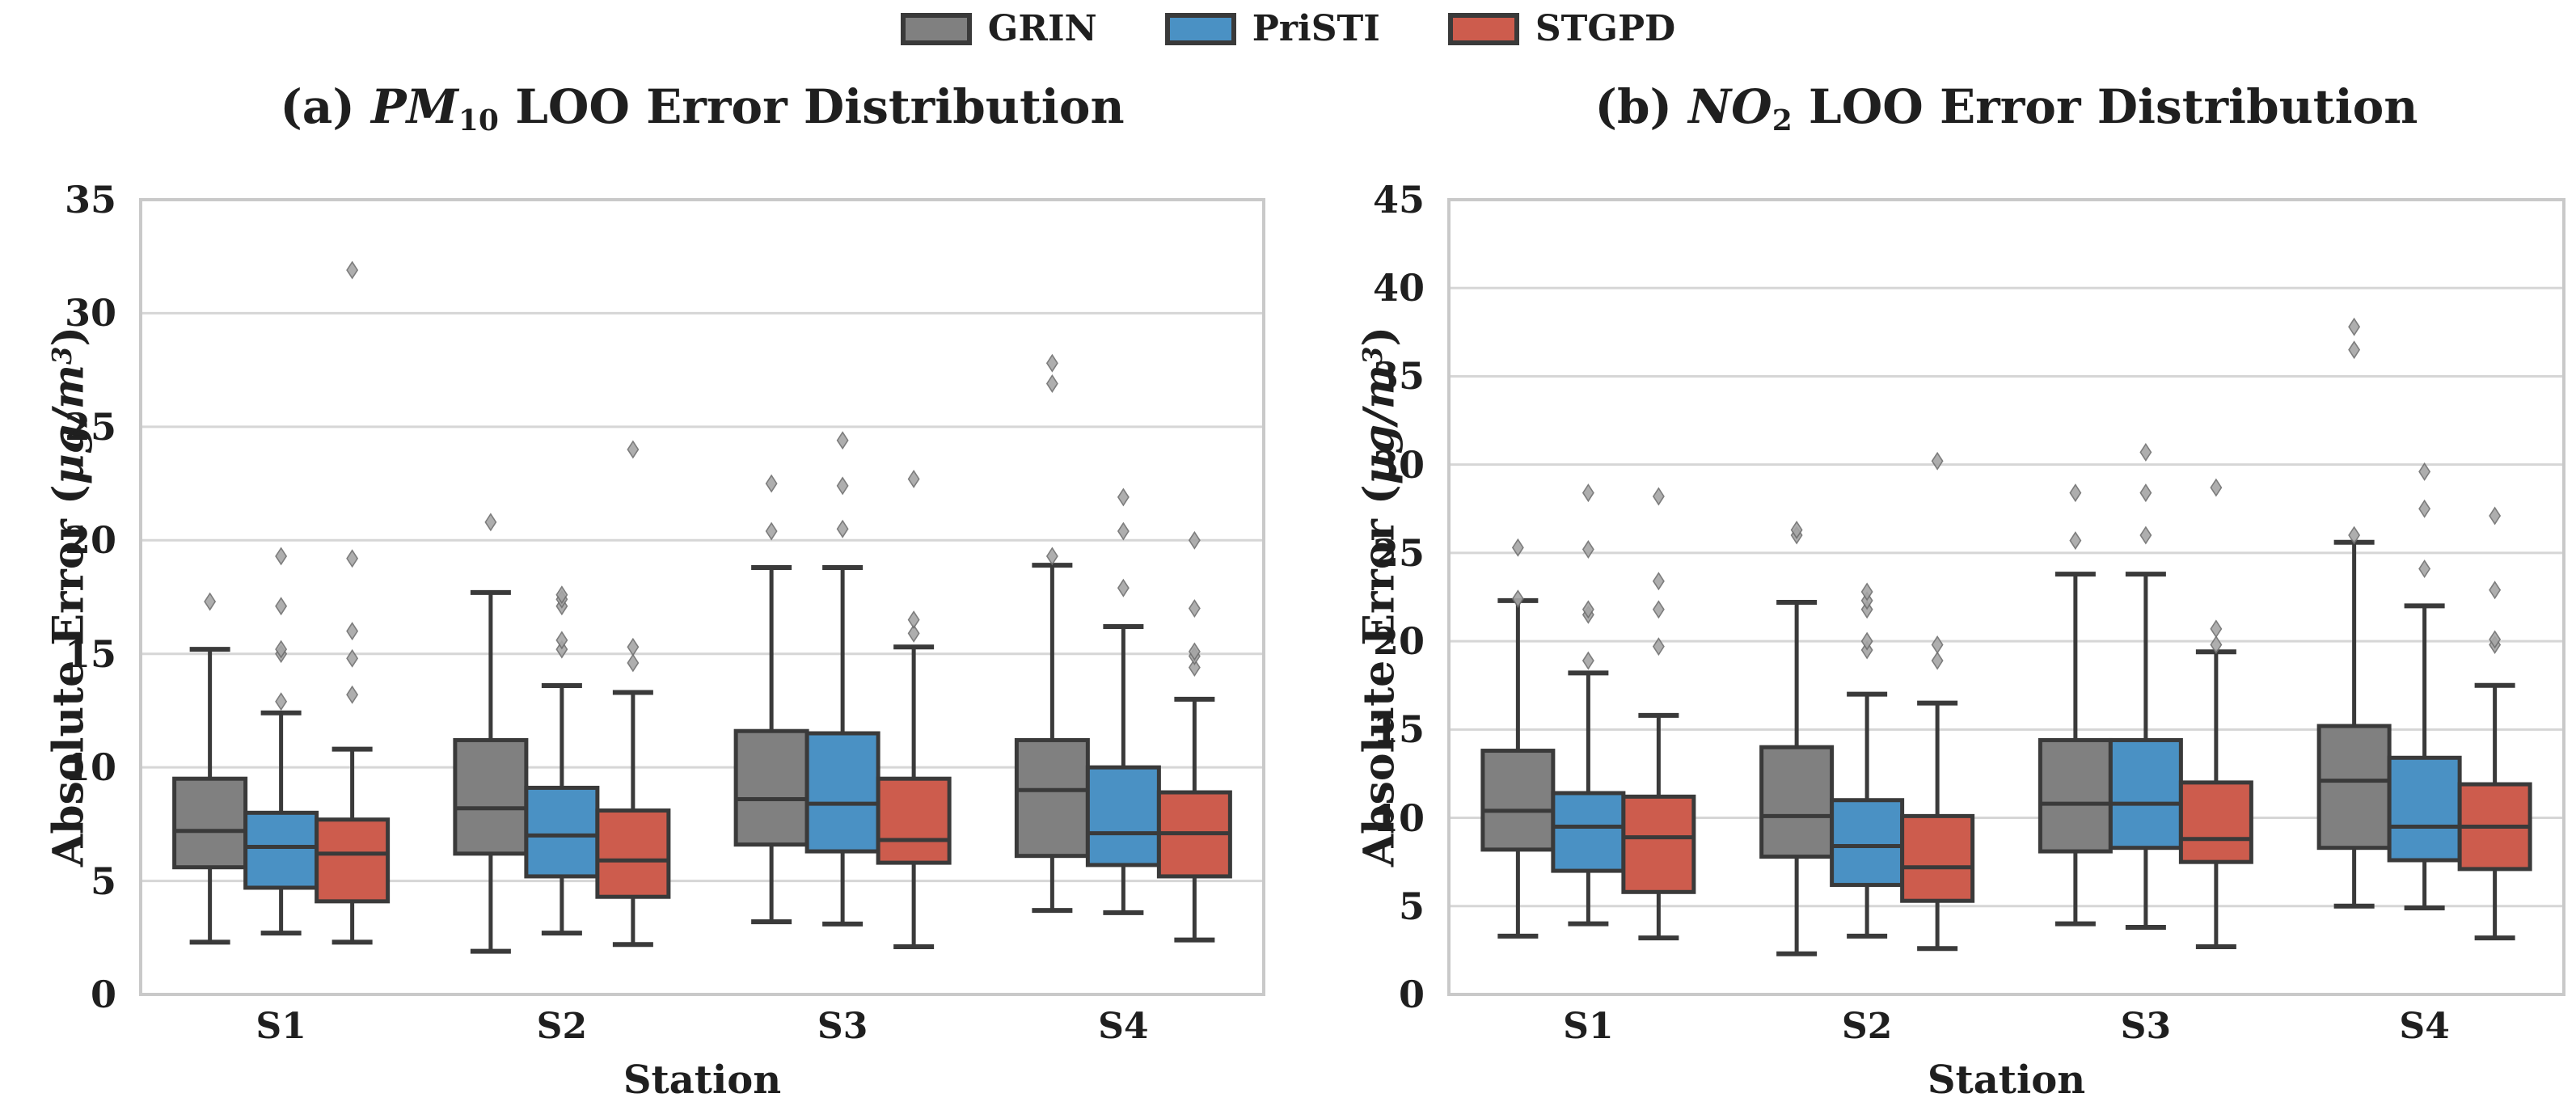 The image size is (2576, 1106). What do you see at coordinates (2105, 107) in the screenshot?
I see `title-b-rest: LOO Error Distribution` at bounding box center [2105, 107].